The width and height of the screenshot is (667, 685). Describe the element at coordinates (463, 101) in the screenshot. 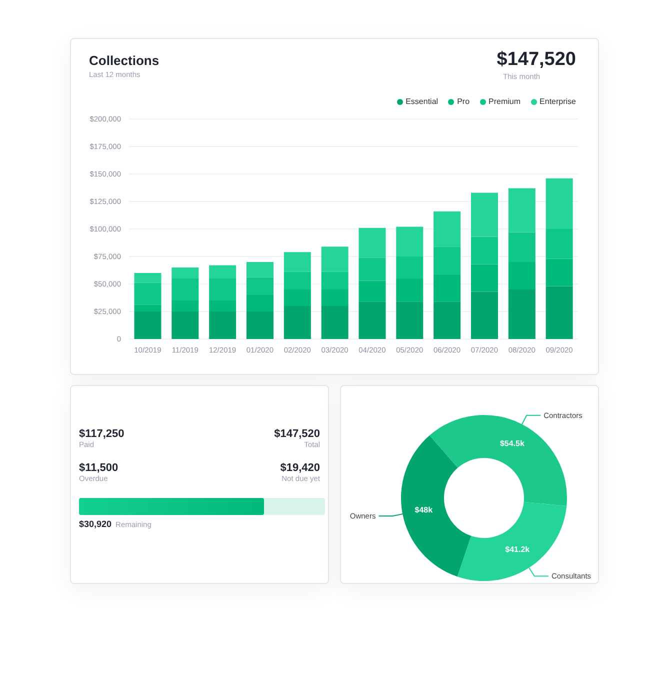

I see `legend-label: Pro` at that location.